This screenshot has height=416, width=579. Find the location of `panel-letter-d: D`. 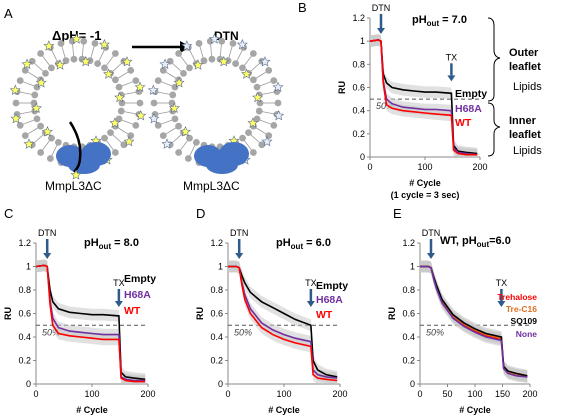

panel-letter-d: D is located at coordinates (200, 213).